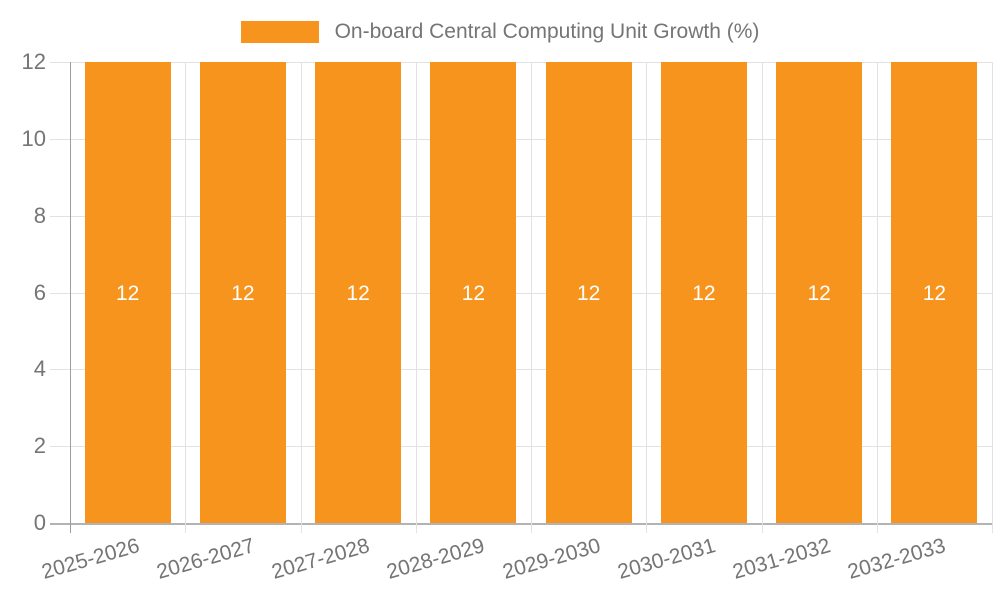  Describe the element at coordinates (521, 524) in the screenshot. I see `x-axis-line` at that location.